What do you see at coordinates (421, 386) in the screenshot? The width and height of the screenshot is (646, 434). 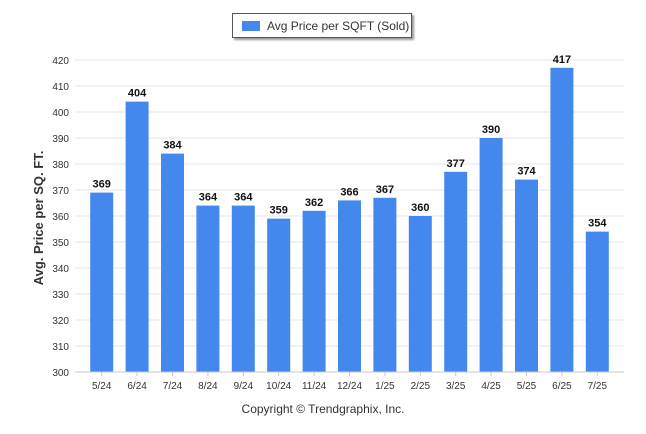 I see `x-tick-label: 2/25` at bounding box center [421, 386].